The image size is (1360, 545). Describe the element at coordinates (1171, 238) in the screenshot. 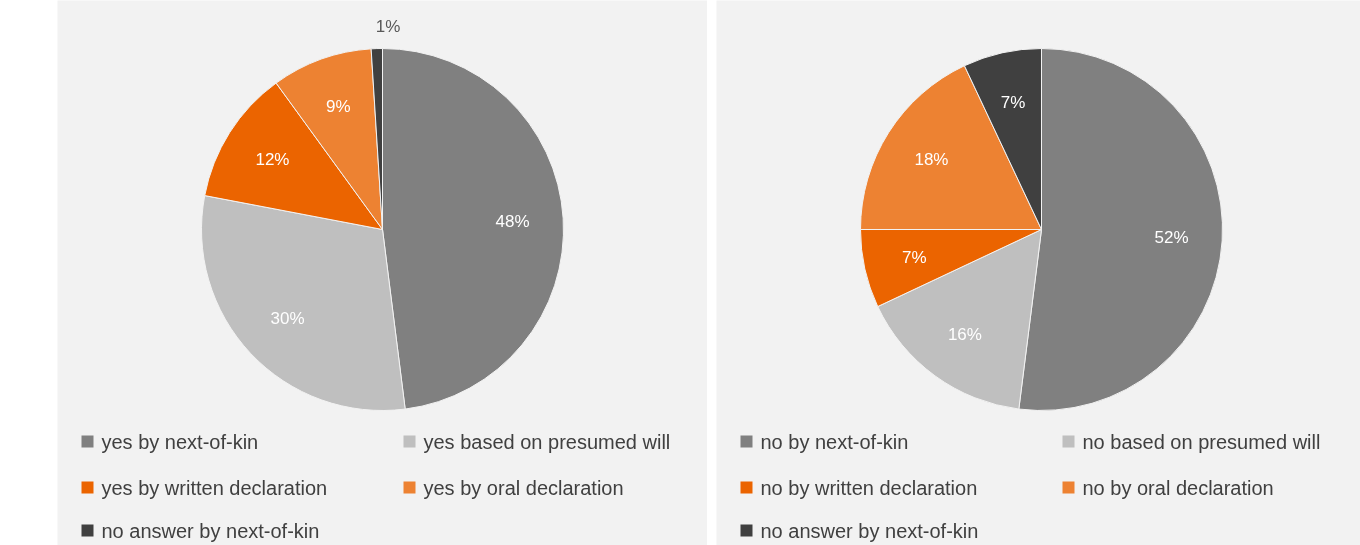

I see `data-label: 52%` at that location.